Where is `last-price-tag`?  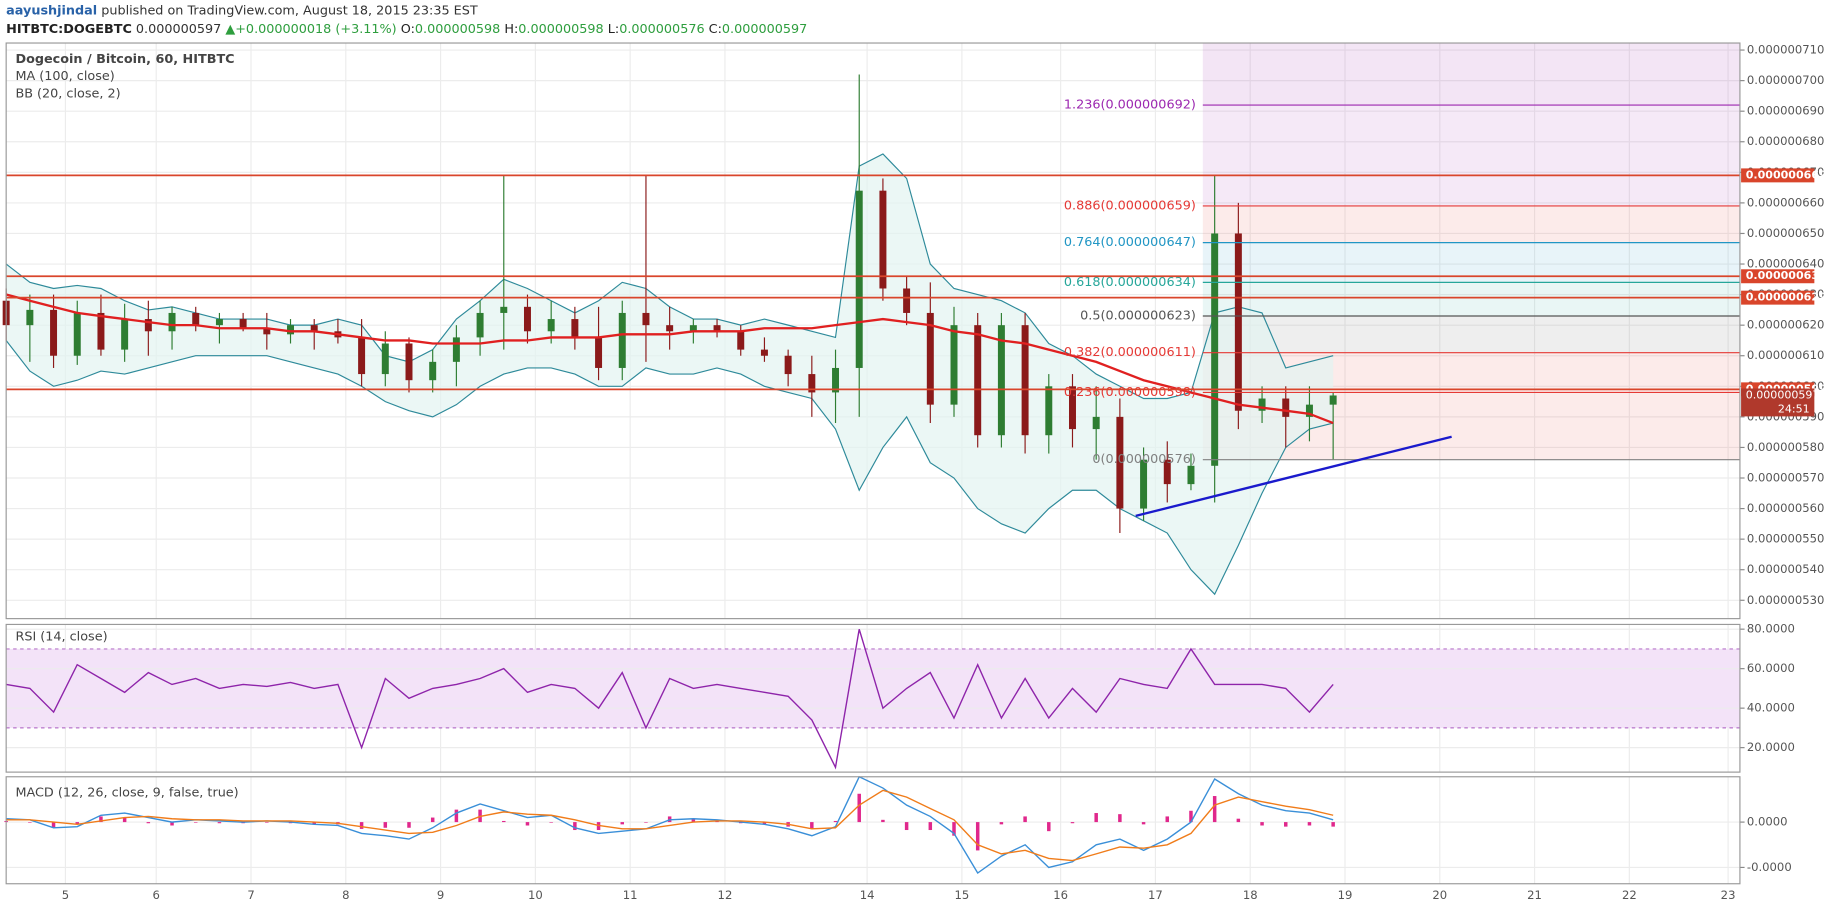
last-price-tag is located at coordinates (1778, 402).